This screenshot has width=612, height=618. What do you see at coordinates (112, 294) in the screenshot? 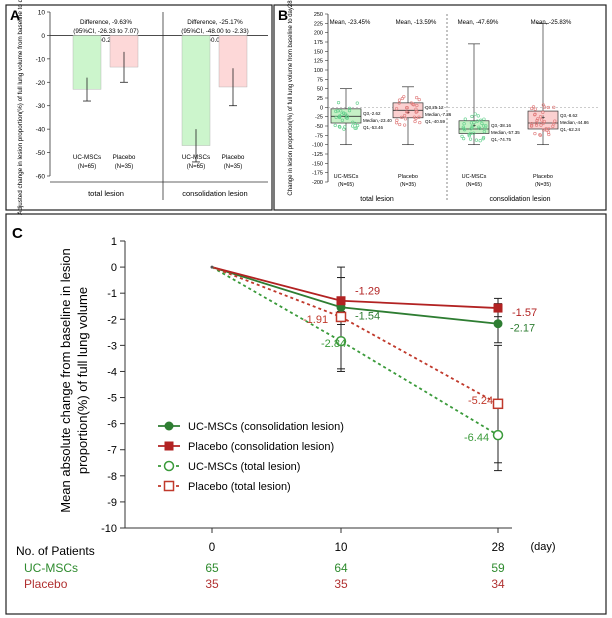
I see `c-y-tick-label: -1` at bounding box center [112, 294].